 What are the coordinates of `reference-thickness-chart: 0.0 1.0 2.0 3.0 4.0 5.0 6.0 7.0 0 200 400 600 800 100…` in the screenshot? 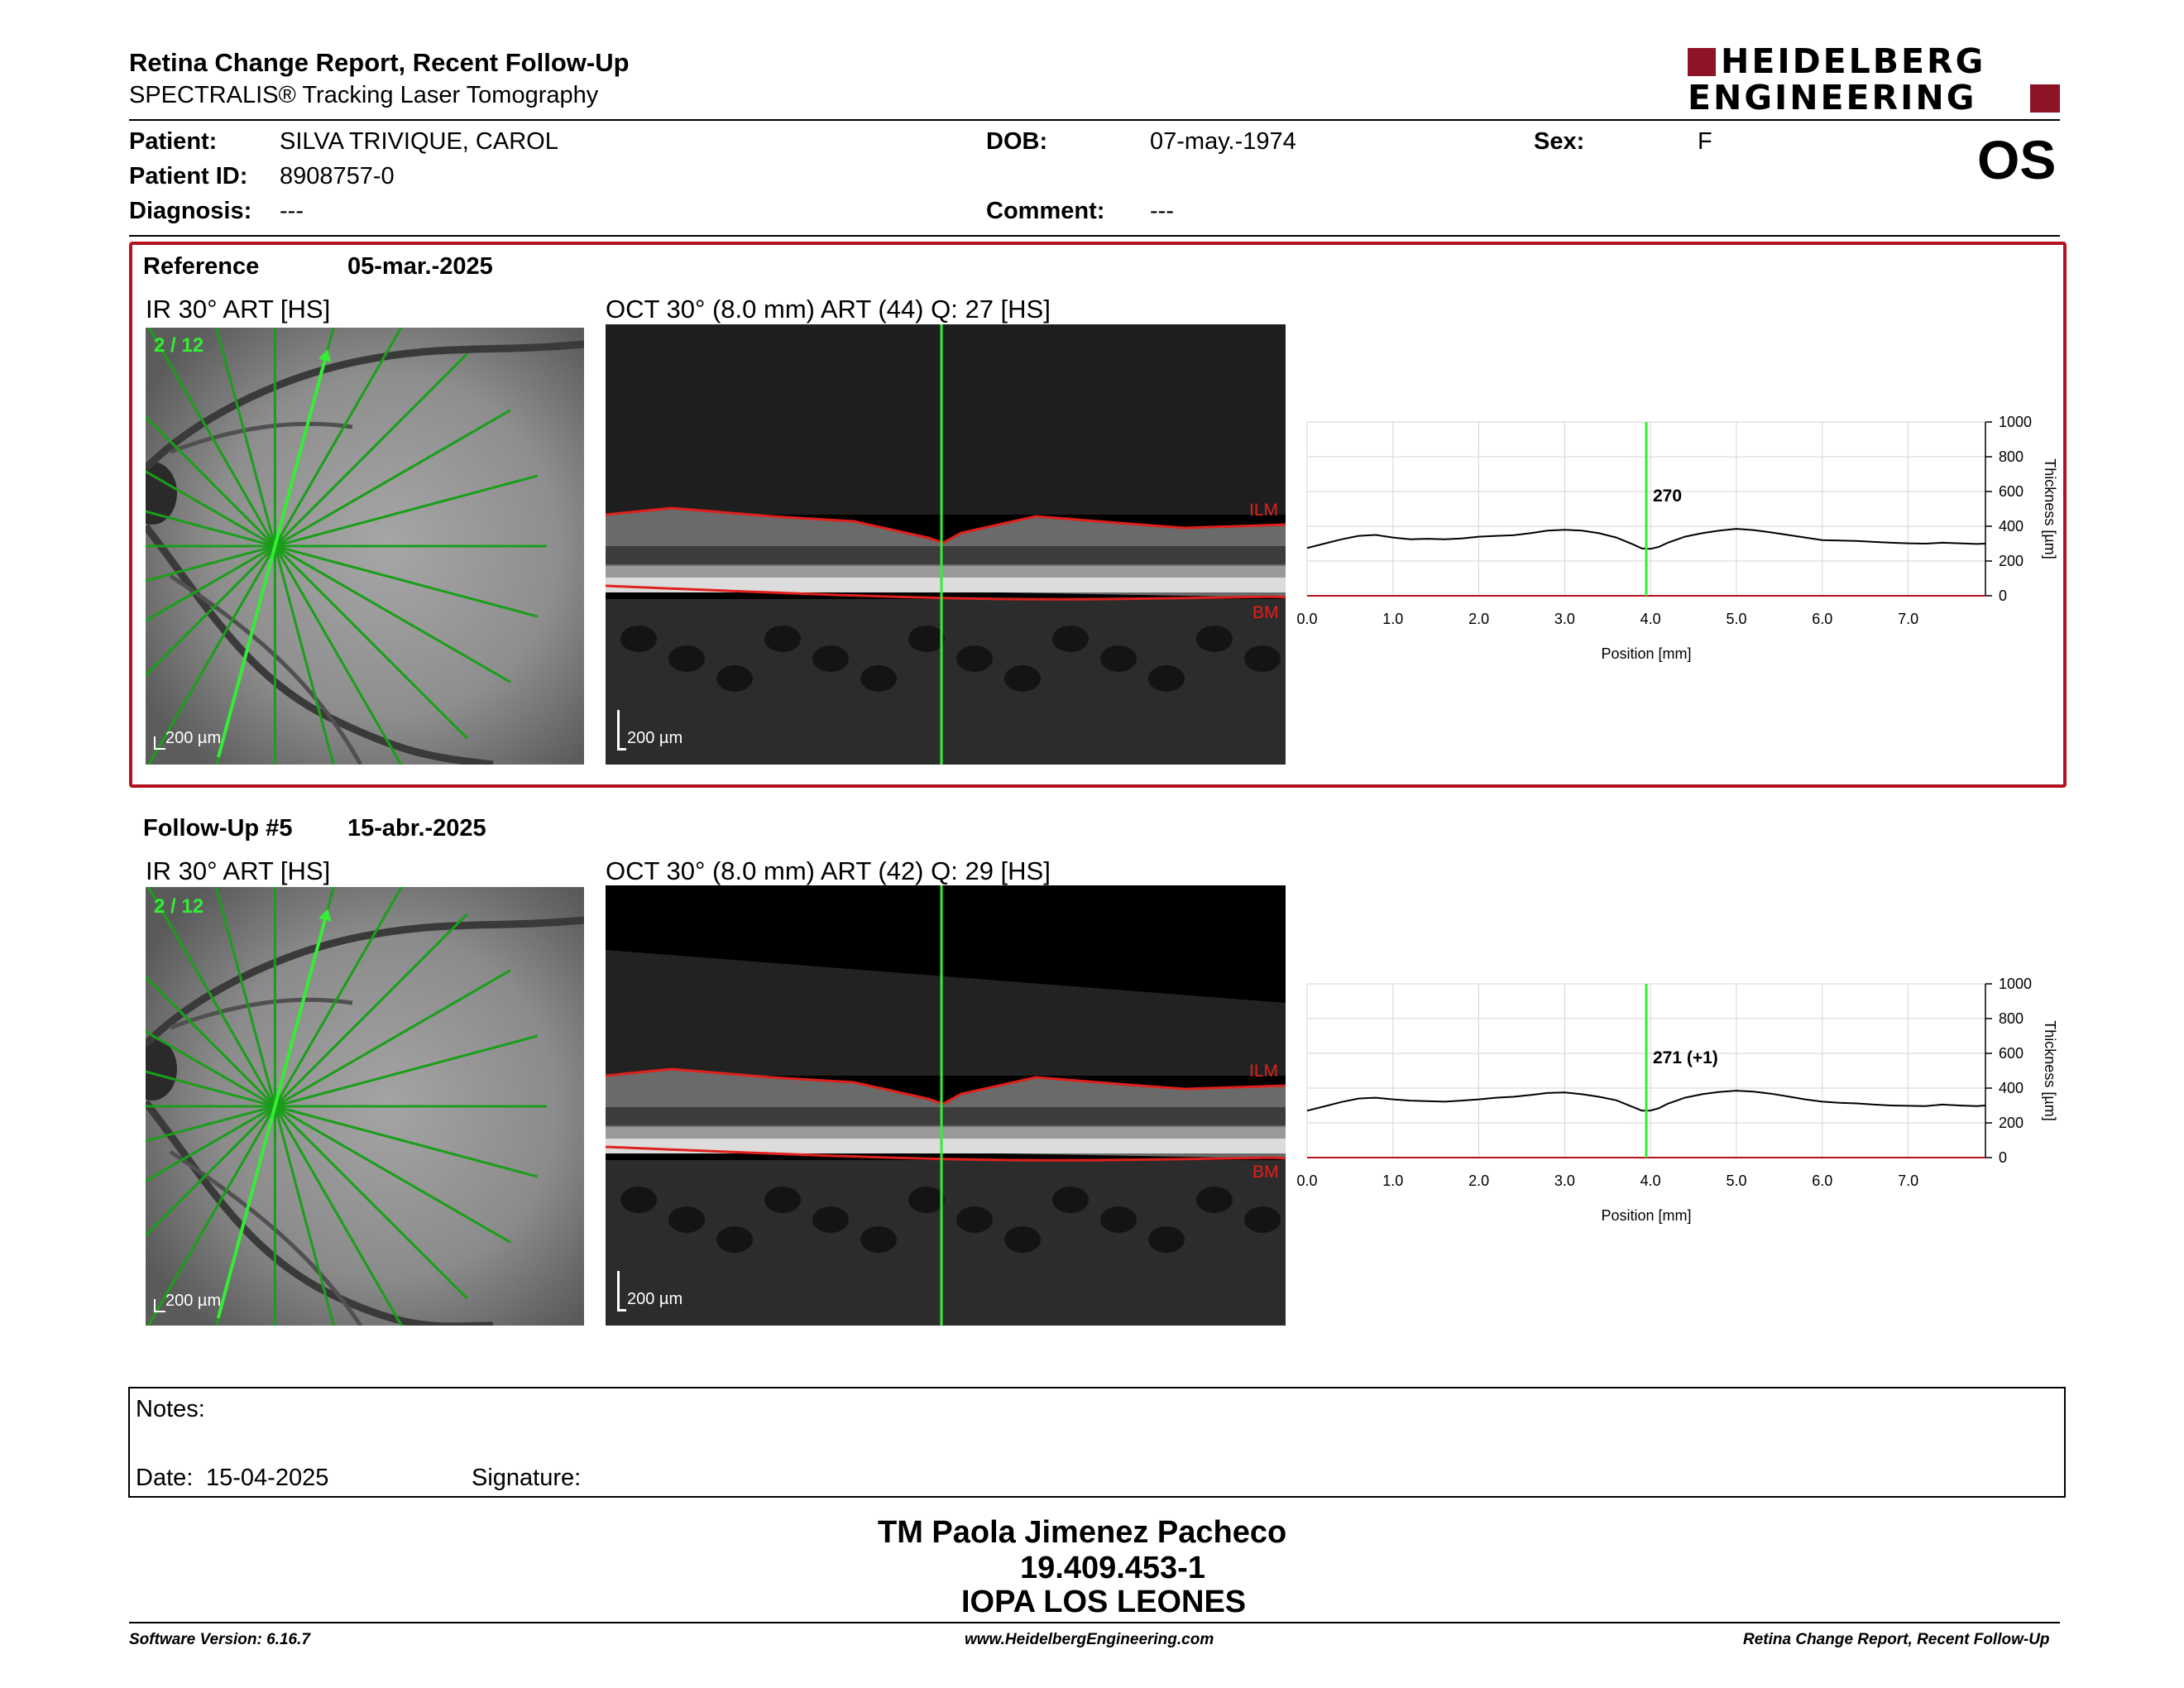 It's located at (1682, 542).